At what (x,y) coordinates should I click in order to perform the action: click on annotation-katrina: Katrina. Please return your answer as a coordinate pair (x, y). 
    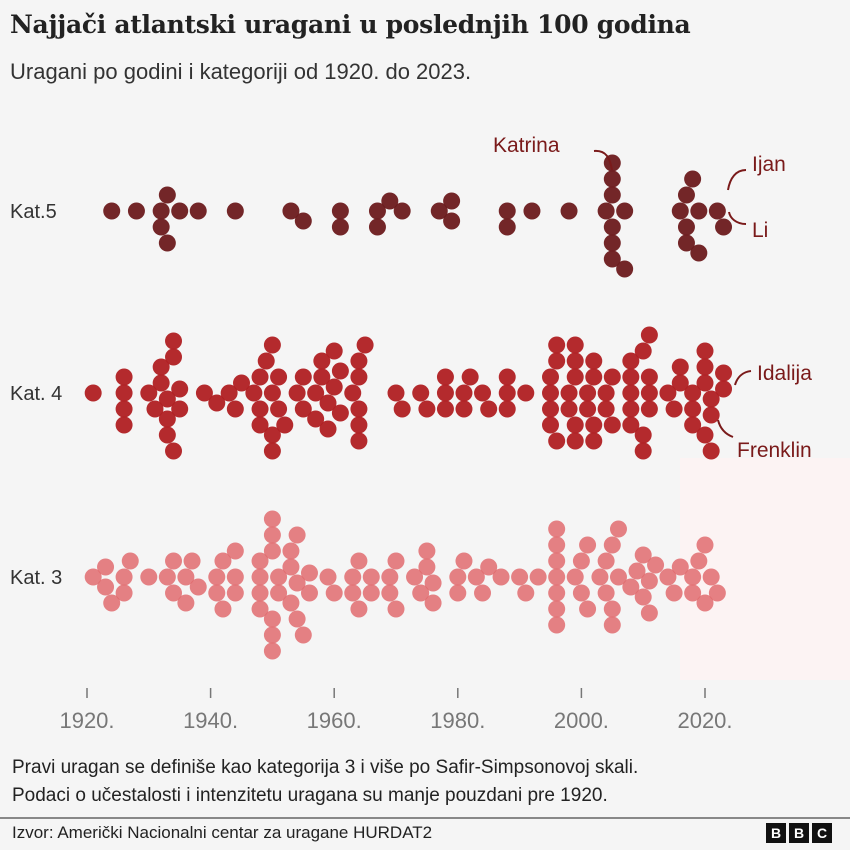
    Looking at the image, I should click on (526, 145).